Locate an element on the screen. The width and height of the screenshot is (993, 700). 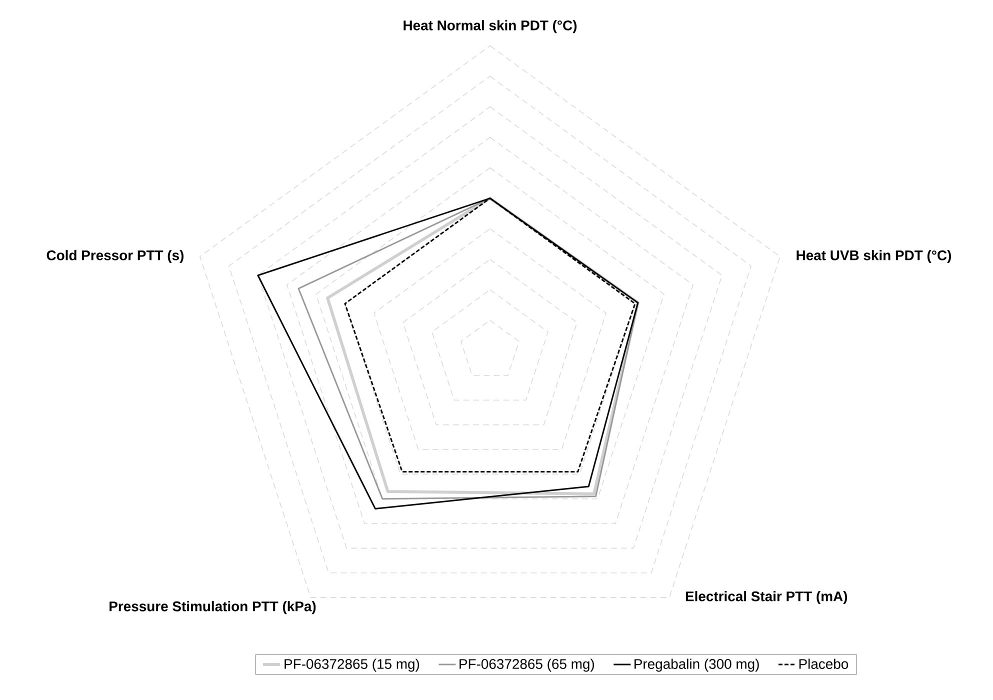
legend-label: PF-06372865 (65 mg) is located at coordinates (527, 665).